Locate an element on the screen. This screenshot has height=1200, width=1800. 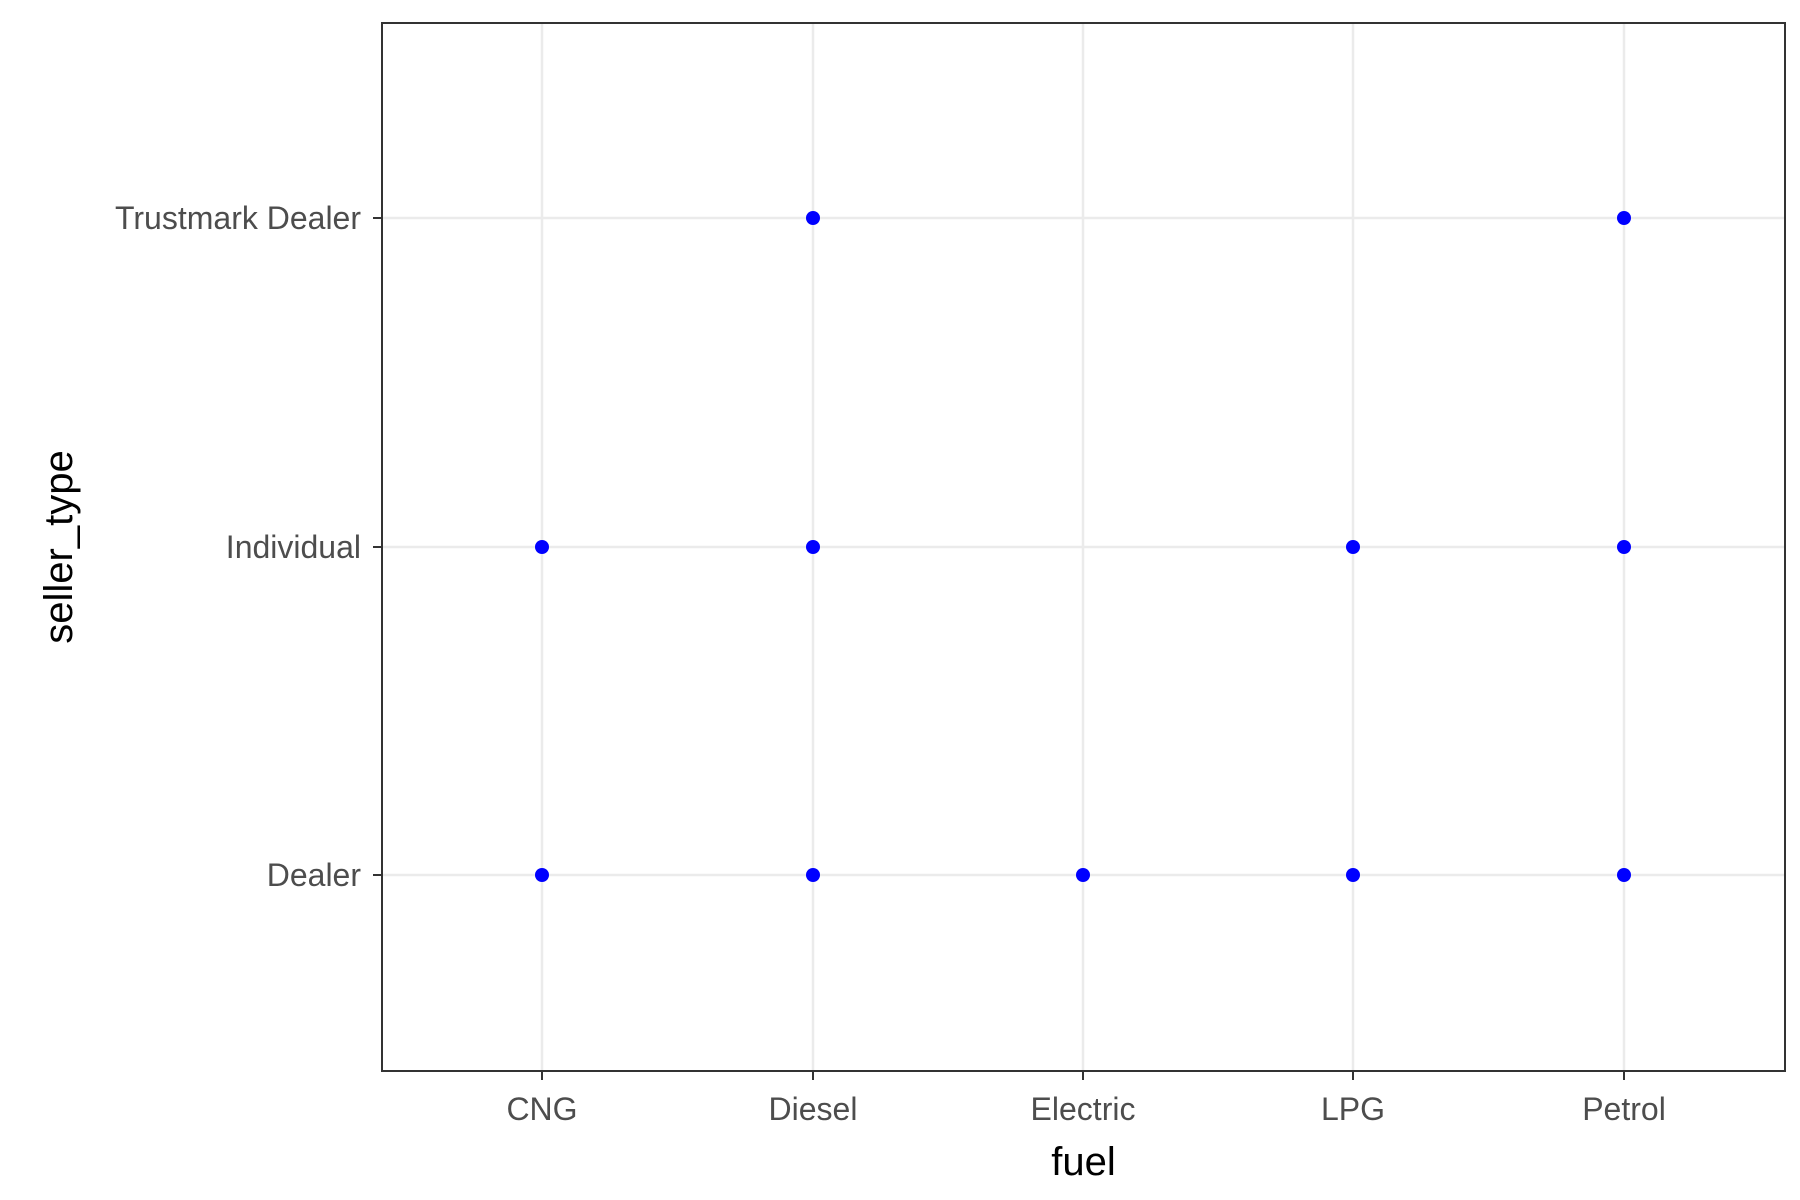
y-tick-label-dealer: Dealer is located at coordinates (314, 875).